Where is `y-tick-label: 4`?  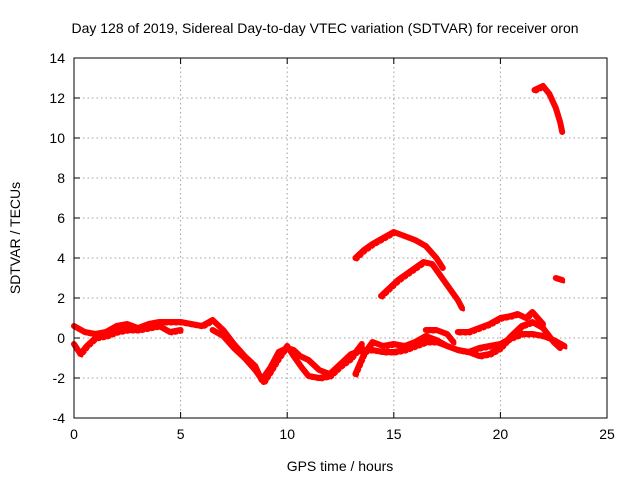 y-tick-label: 4 is located at coordinates (61, 258).